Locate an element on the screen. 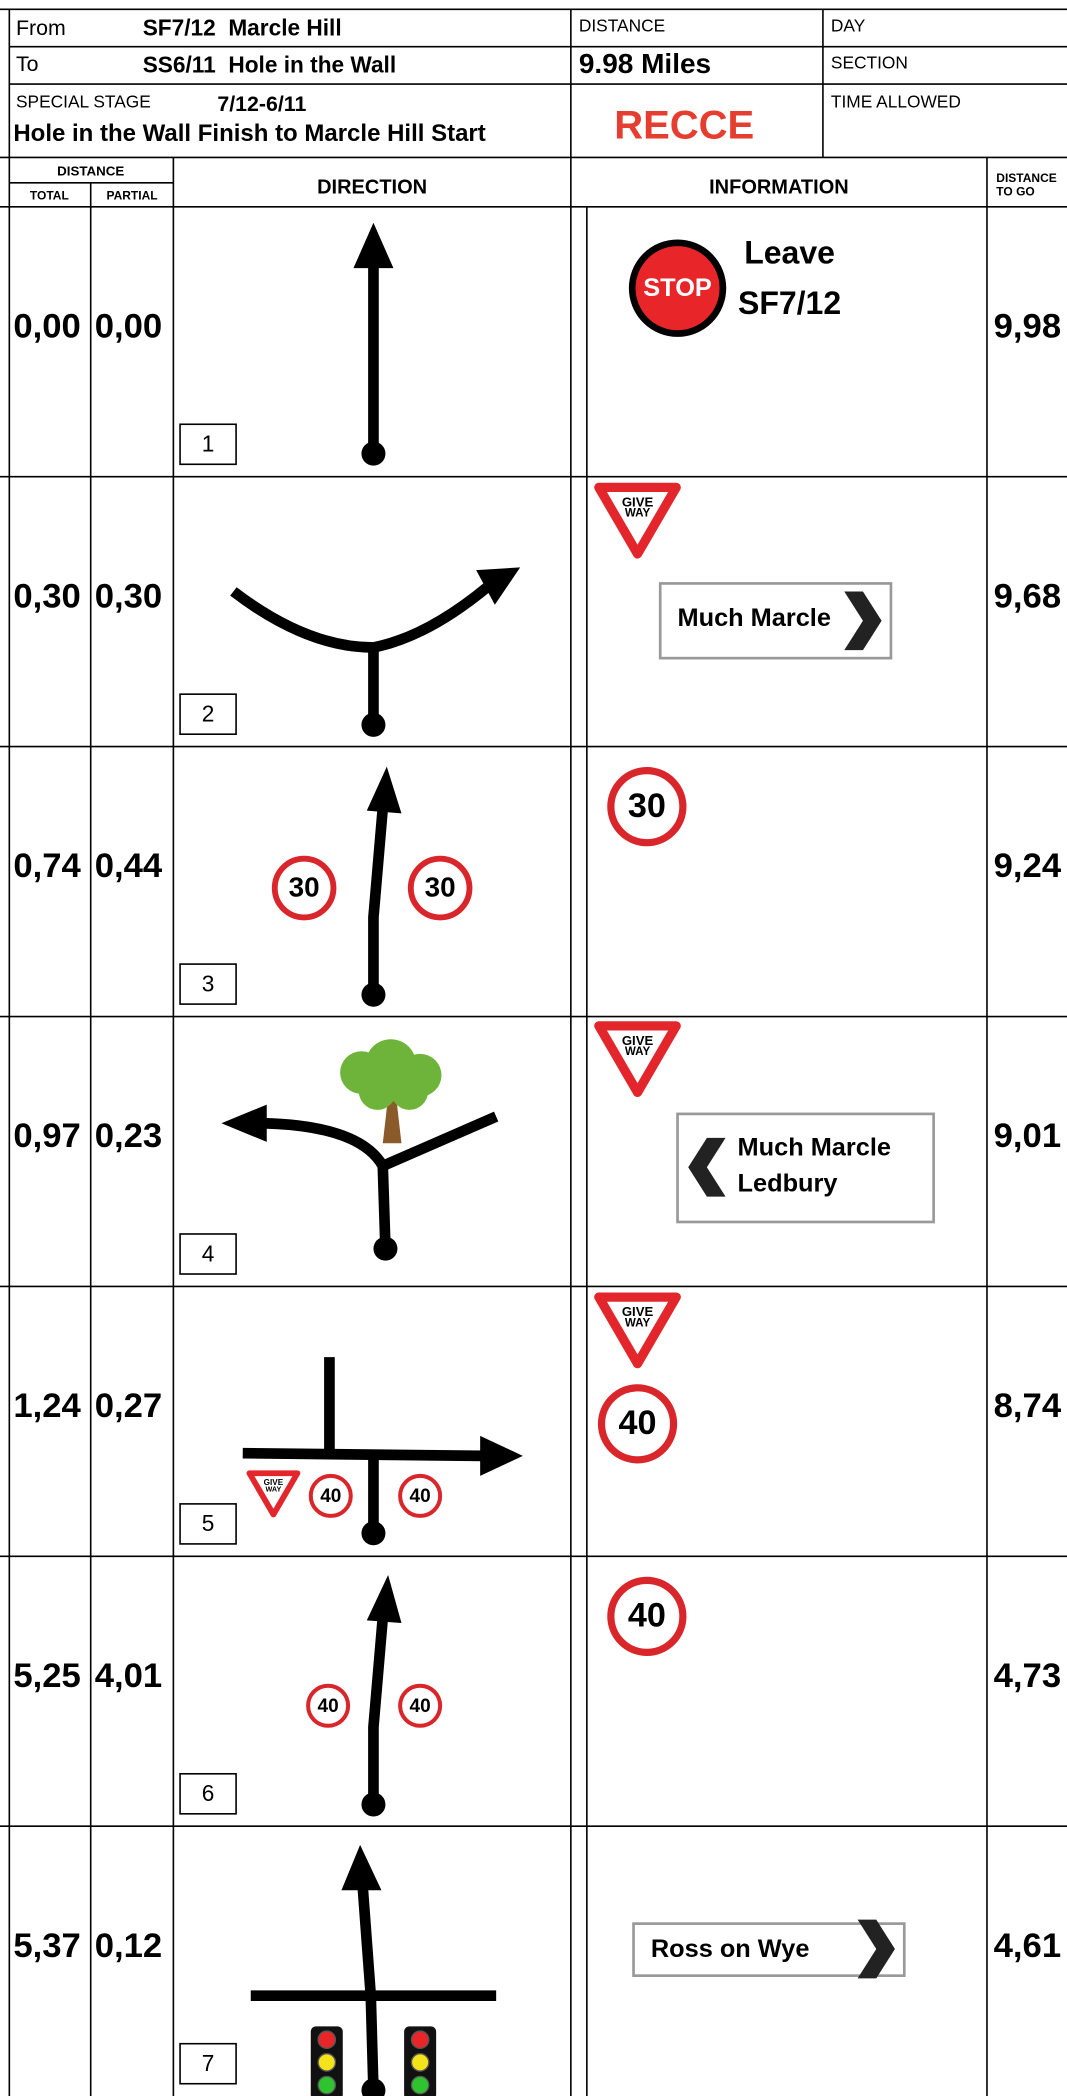  total-distance: 5,37 is located at coordinates (46, 1946).